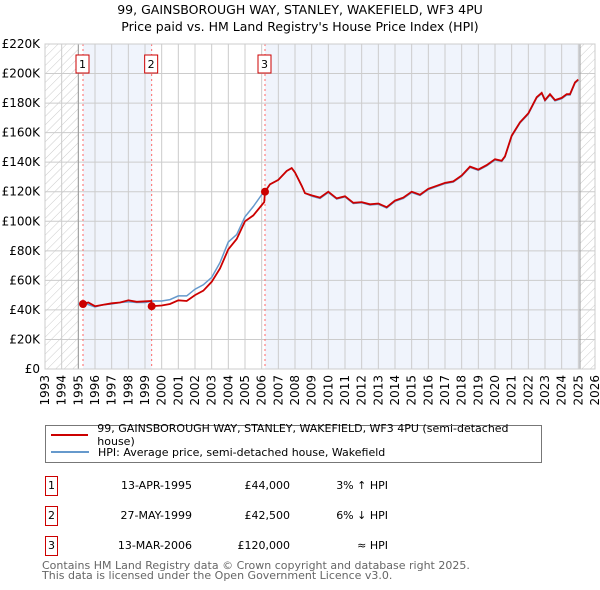 This screenshot has height=590, width=600. What do you see at coordinates (264, 545) in the screenshot?
I see `sale-price: £120,000` at bounding box center [264, 545].